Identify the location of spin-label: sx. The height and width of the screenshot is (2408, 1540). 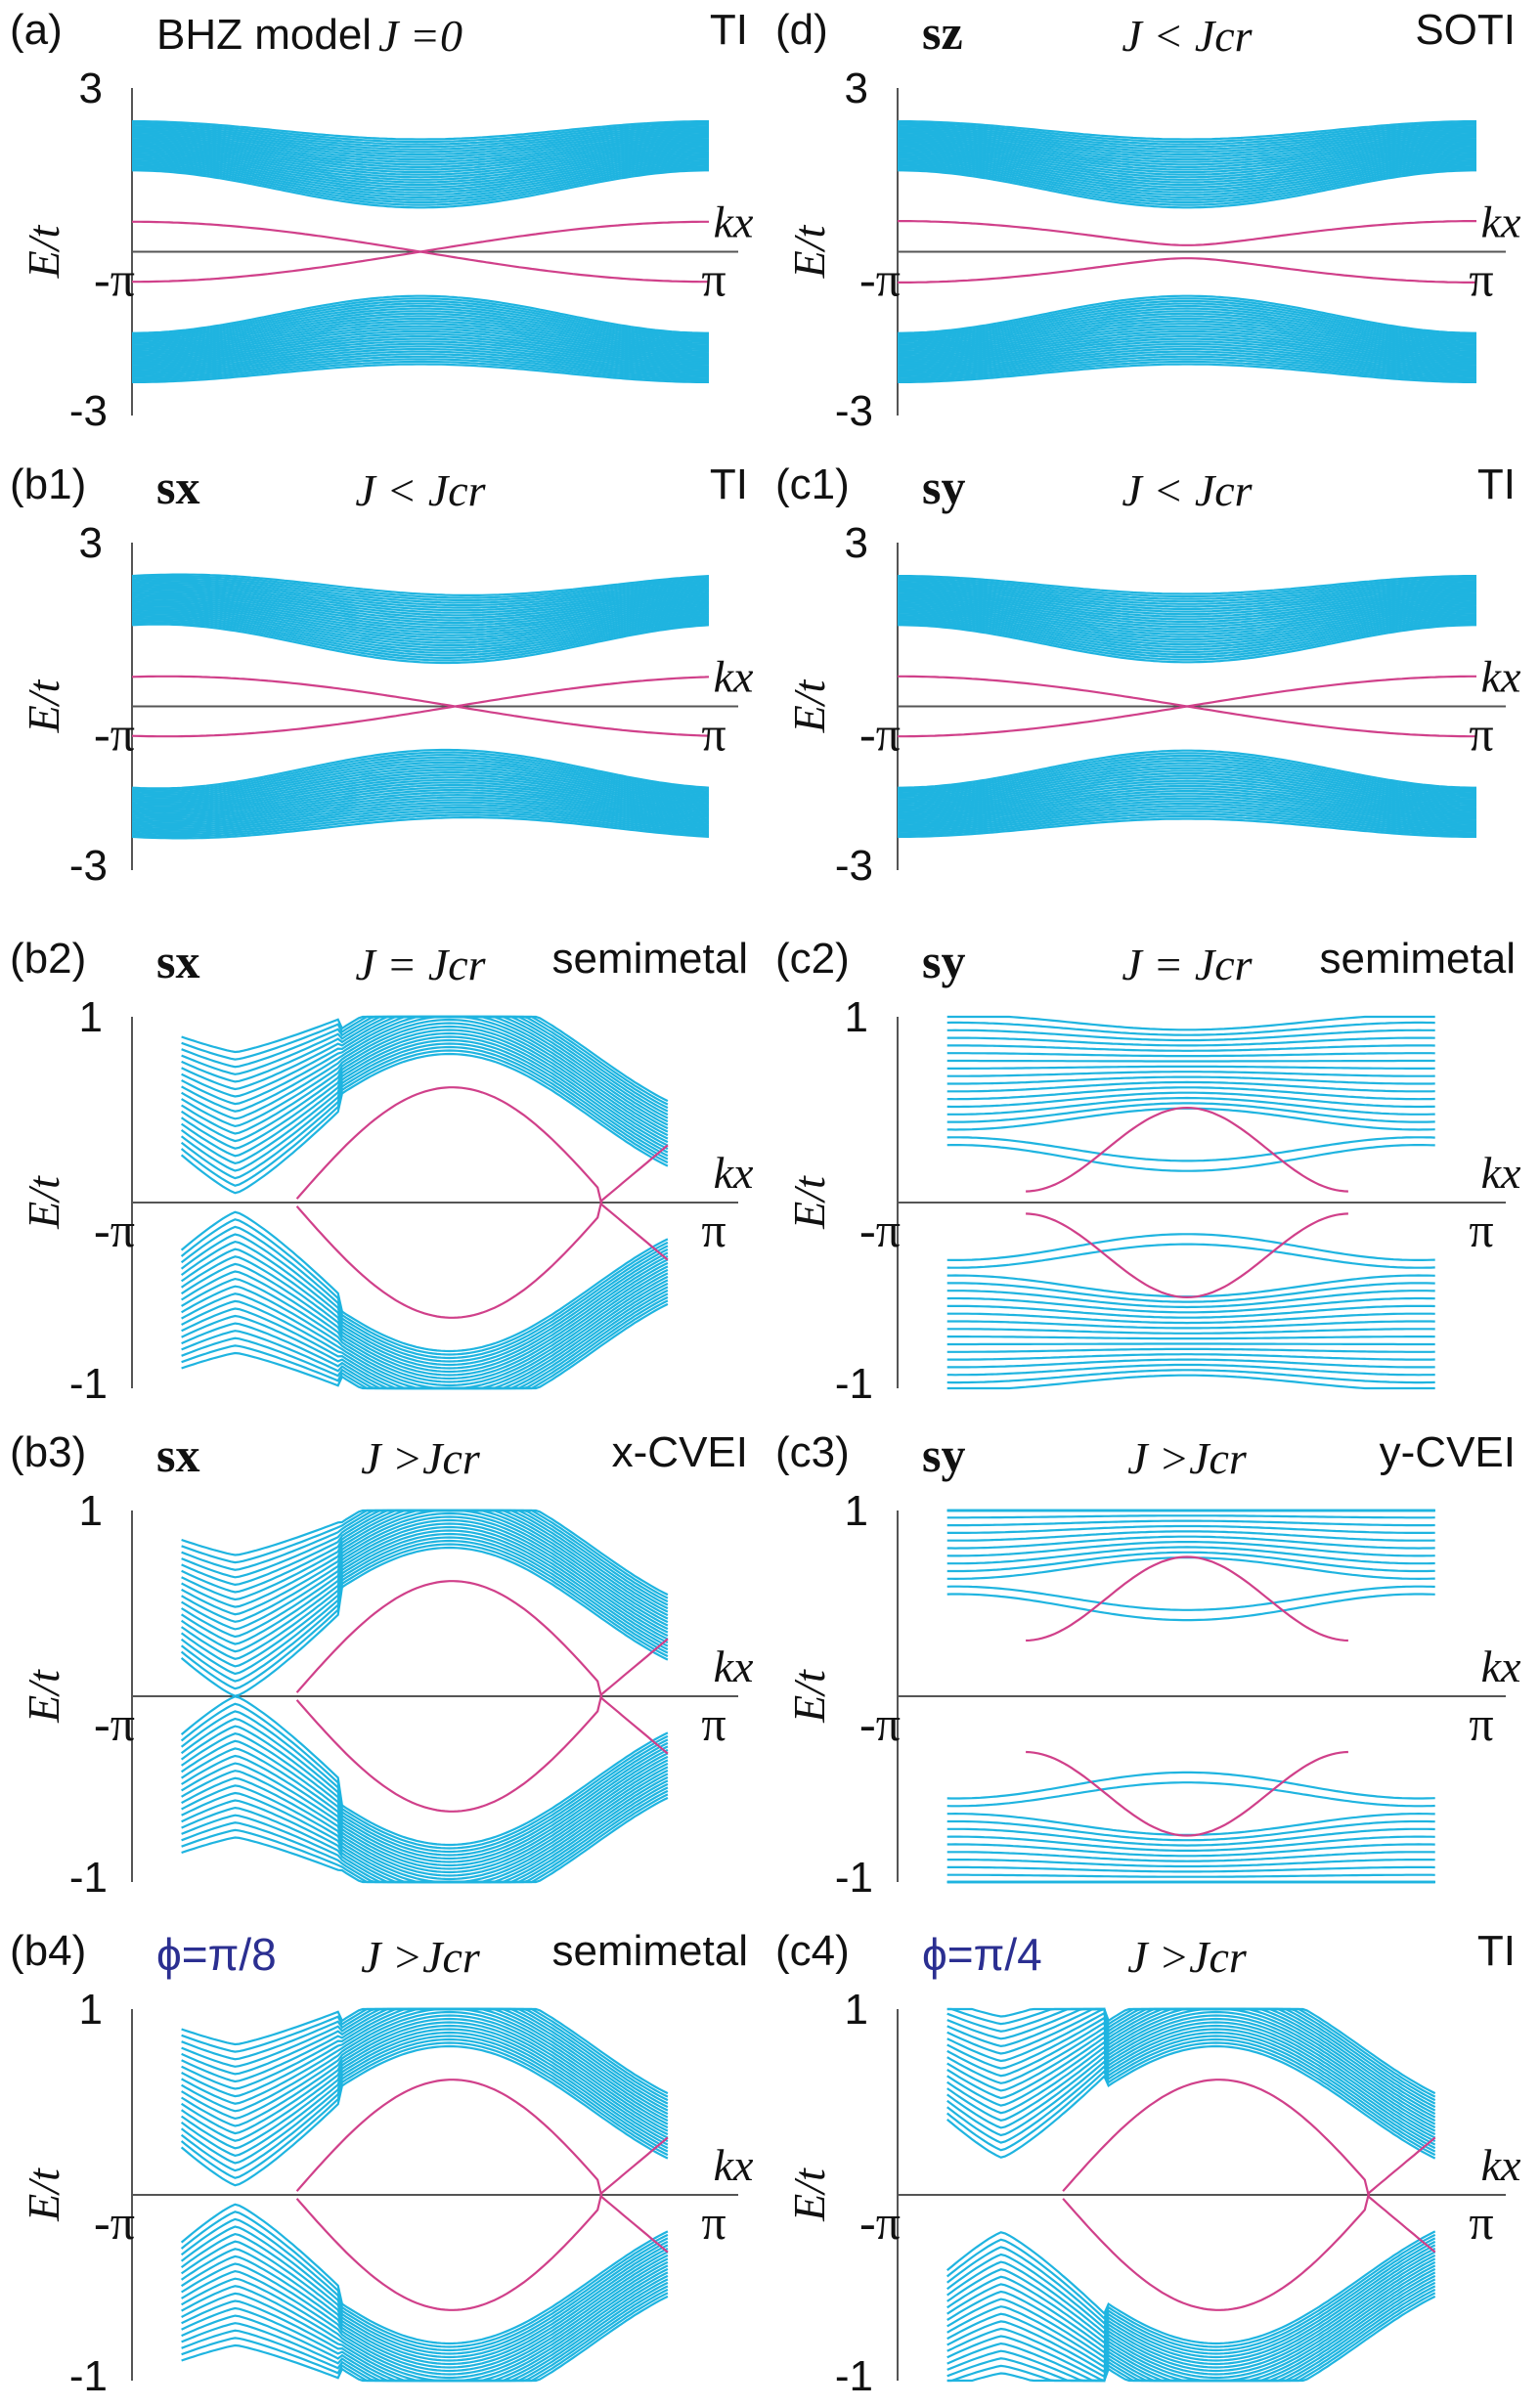
(177, 1454).